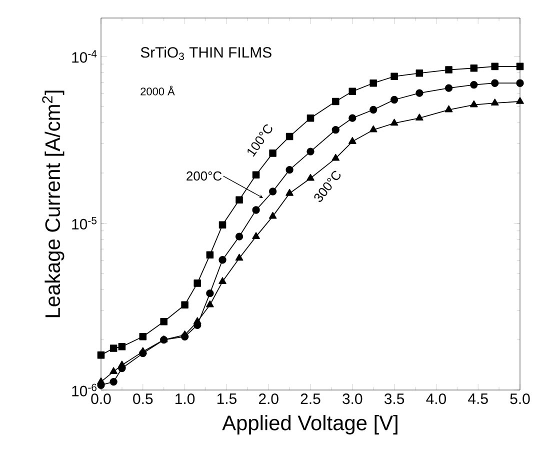 This screenshot has height=472, width=537. Describe the element at coordinates (84, 56) in the screenshot. I see `y-tick-label: 10$^{-4}$` at that location.